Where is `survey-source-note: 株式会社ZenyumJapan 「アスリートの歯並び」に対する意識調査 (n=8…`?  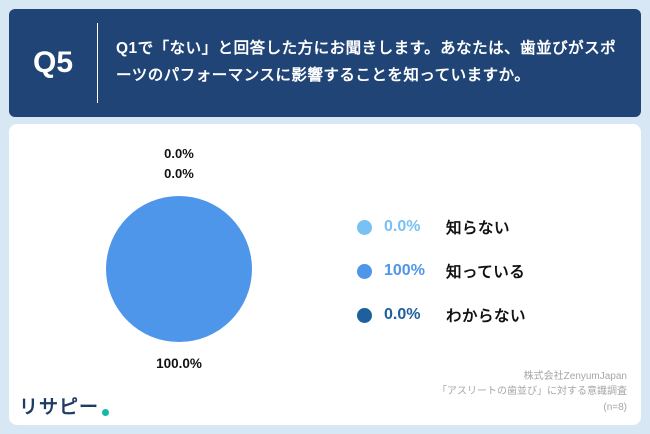 survey-source-note: 株式会社ZenyumJapan 「アスリートの歯並び」に対する意識調査 (n=8… is located at coordinates (532, 392).